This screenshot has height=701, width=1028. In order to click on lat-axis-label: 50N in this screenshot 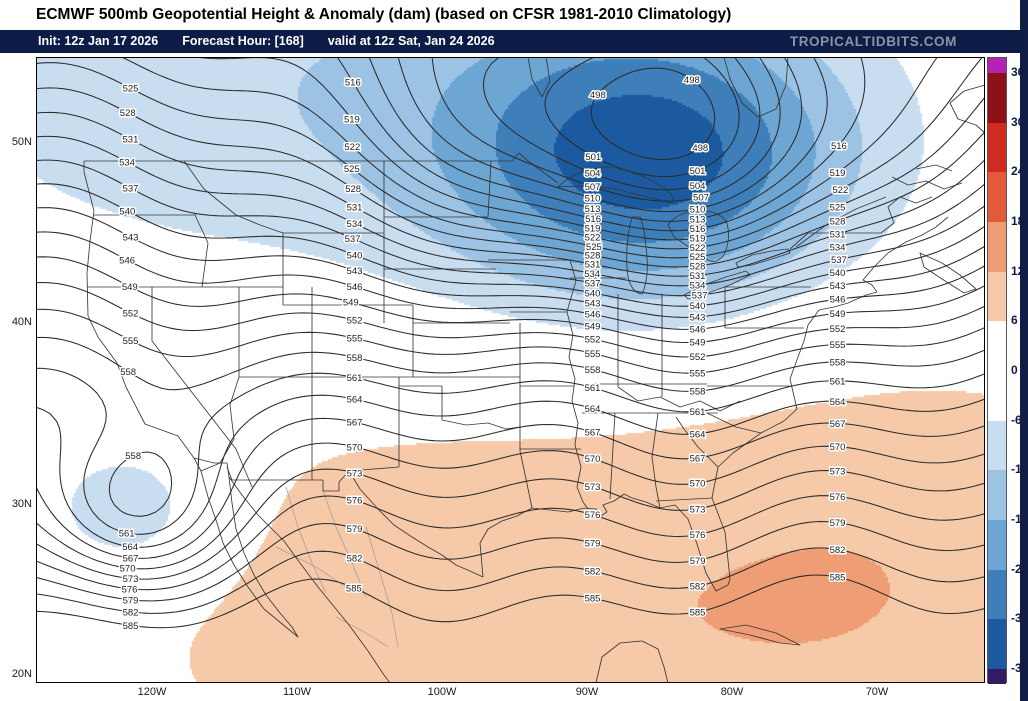, I will do `click(21, 142)`.